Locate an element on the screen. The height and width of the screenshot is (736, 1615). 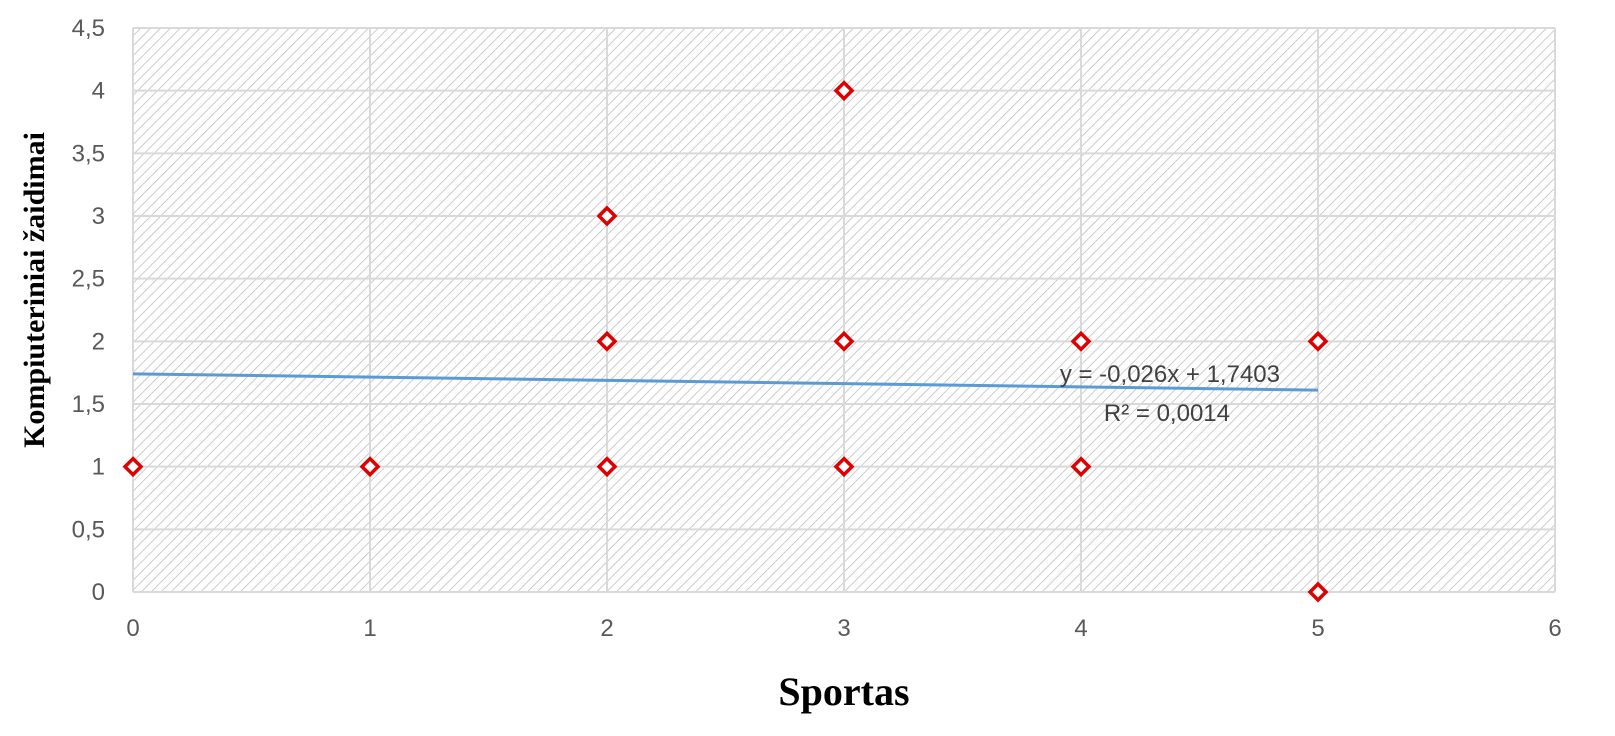
y-tick-label: 0 is located at coordinates (98, 592).